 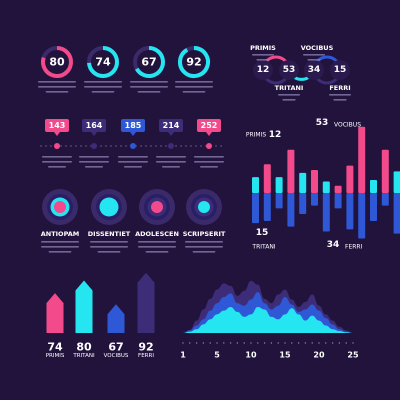 What do you see at coordinates (55, 356) in the screenshot?
I see `arrow-bar-label: PRIMIS` at bounding box center [55, 356].